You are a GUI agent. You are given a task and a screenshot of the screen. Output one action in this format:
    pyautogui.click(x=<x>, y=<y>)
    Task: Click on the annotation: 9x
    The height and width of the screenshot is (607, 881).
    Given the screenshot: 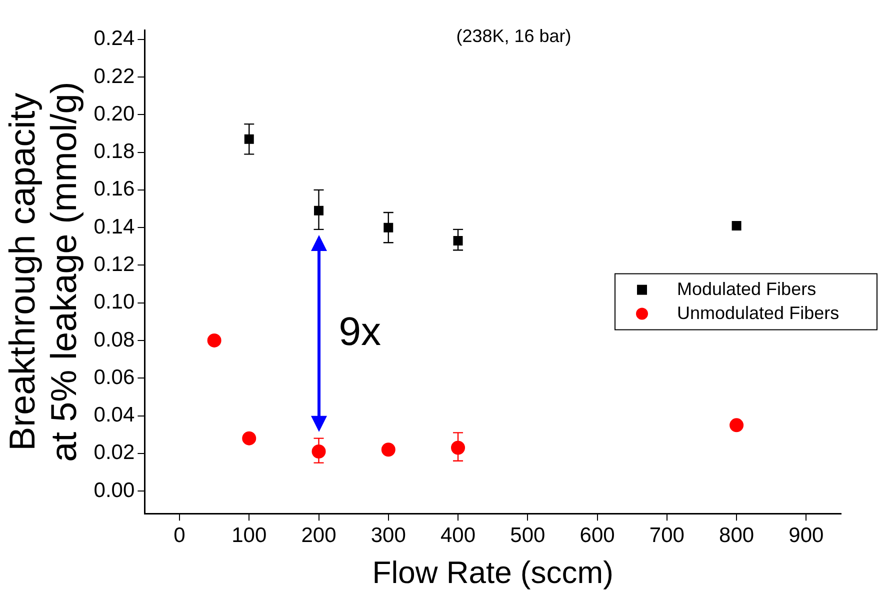 What is the action you would take?
    pyautogui.click(x=359, y=332)
    